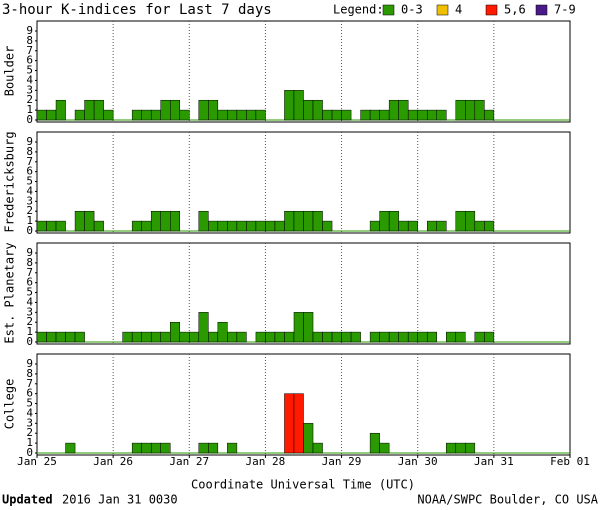 The height and width of the screenshot is (510, 600). I want to click on y-axis-label: Boulder, so click(10, 71).